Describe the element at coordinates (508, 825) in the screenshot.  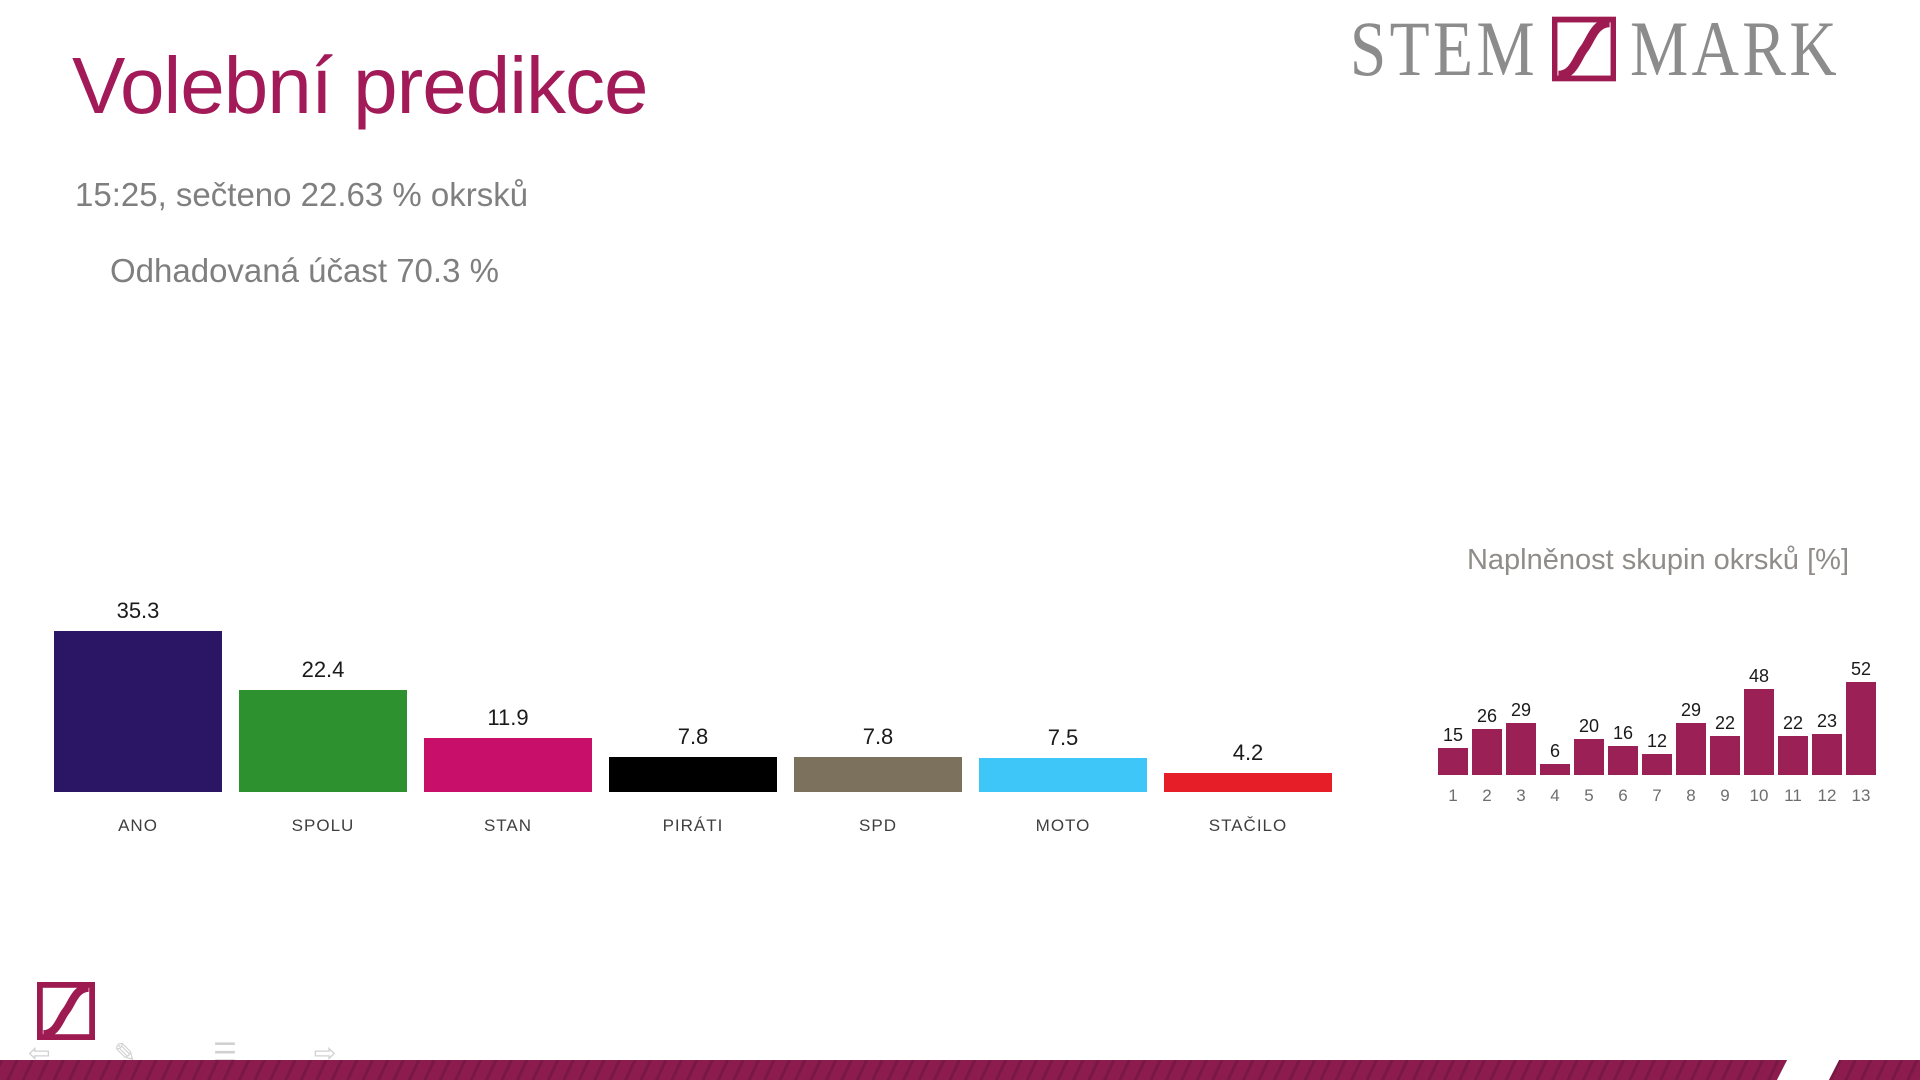
I see `bar-category-label: STAN` at that location.